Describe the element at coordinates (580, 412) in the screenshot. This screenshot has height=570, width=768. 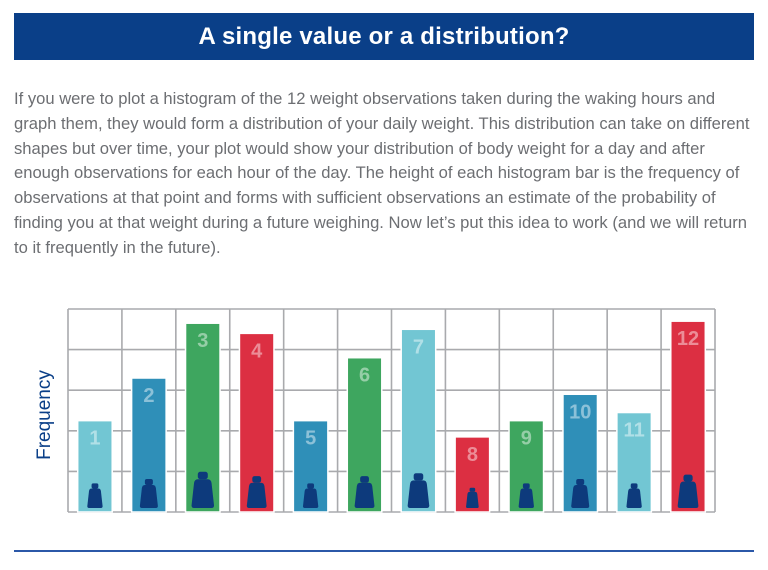
I see `bar-number-label: 10` at that location.